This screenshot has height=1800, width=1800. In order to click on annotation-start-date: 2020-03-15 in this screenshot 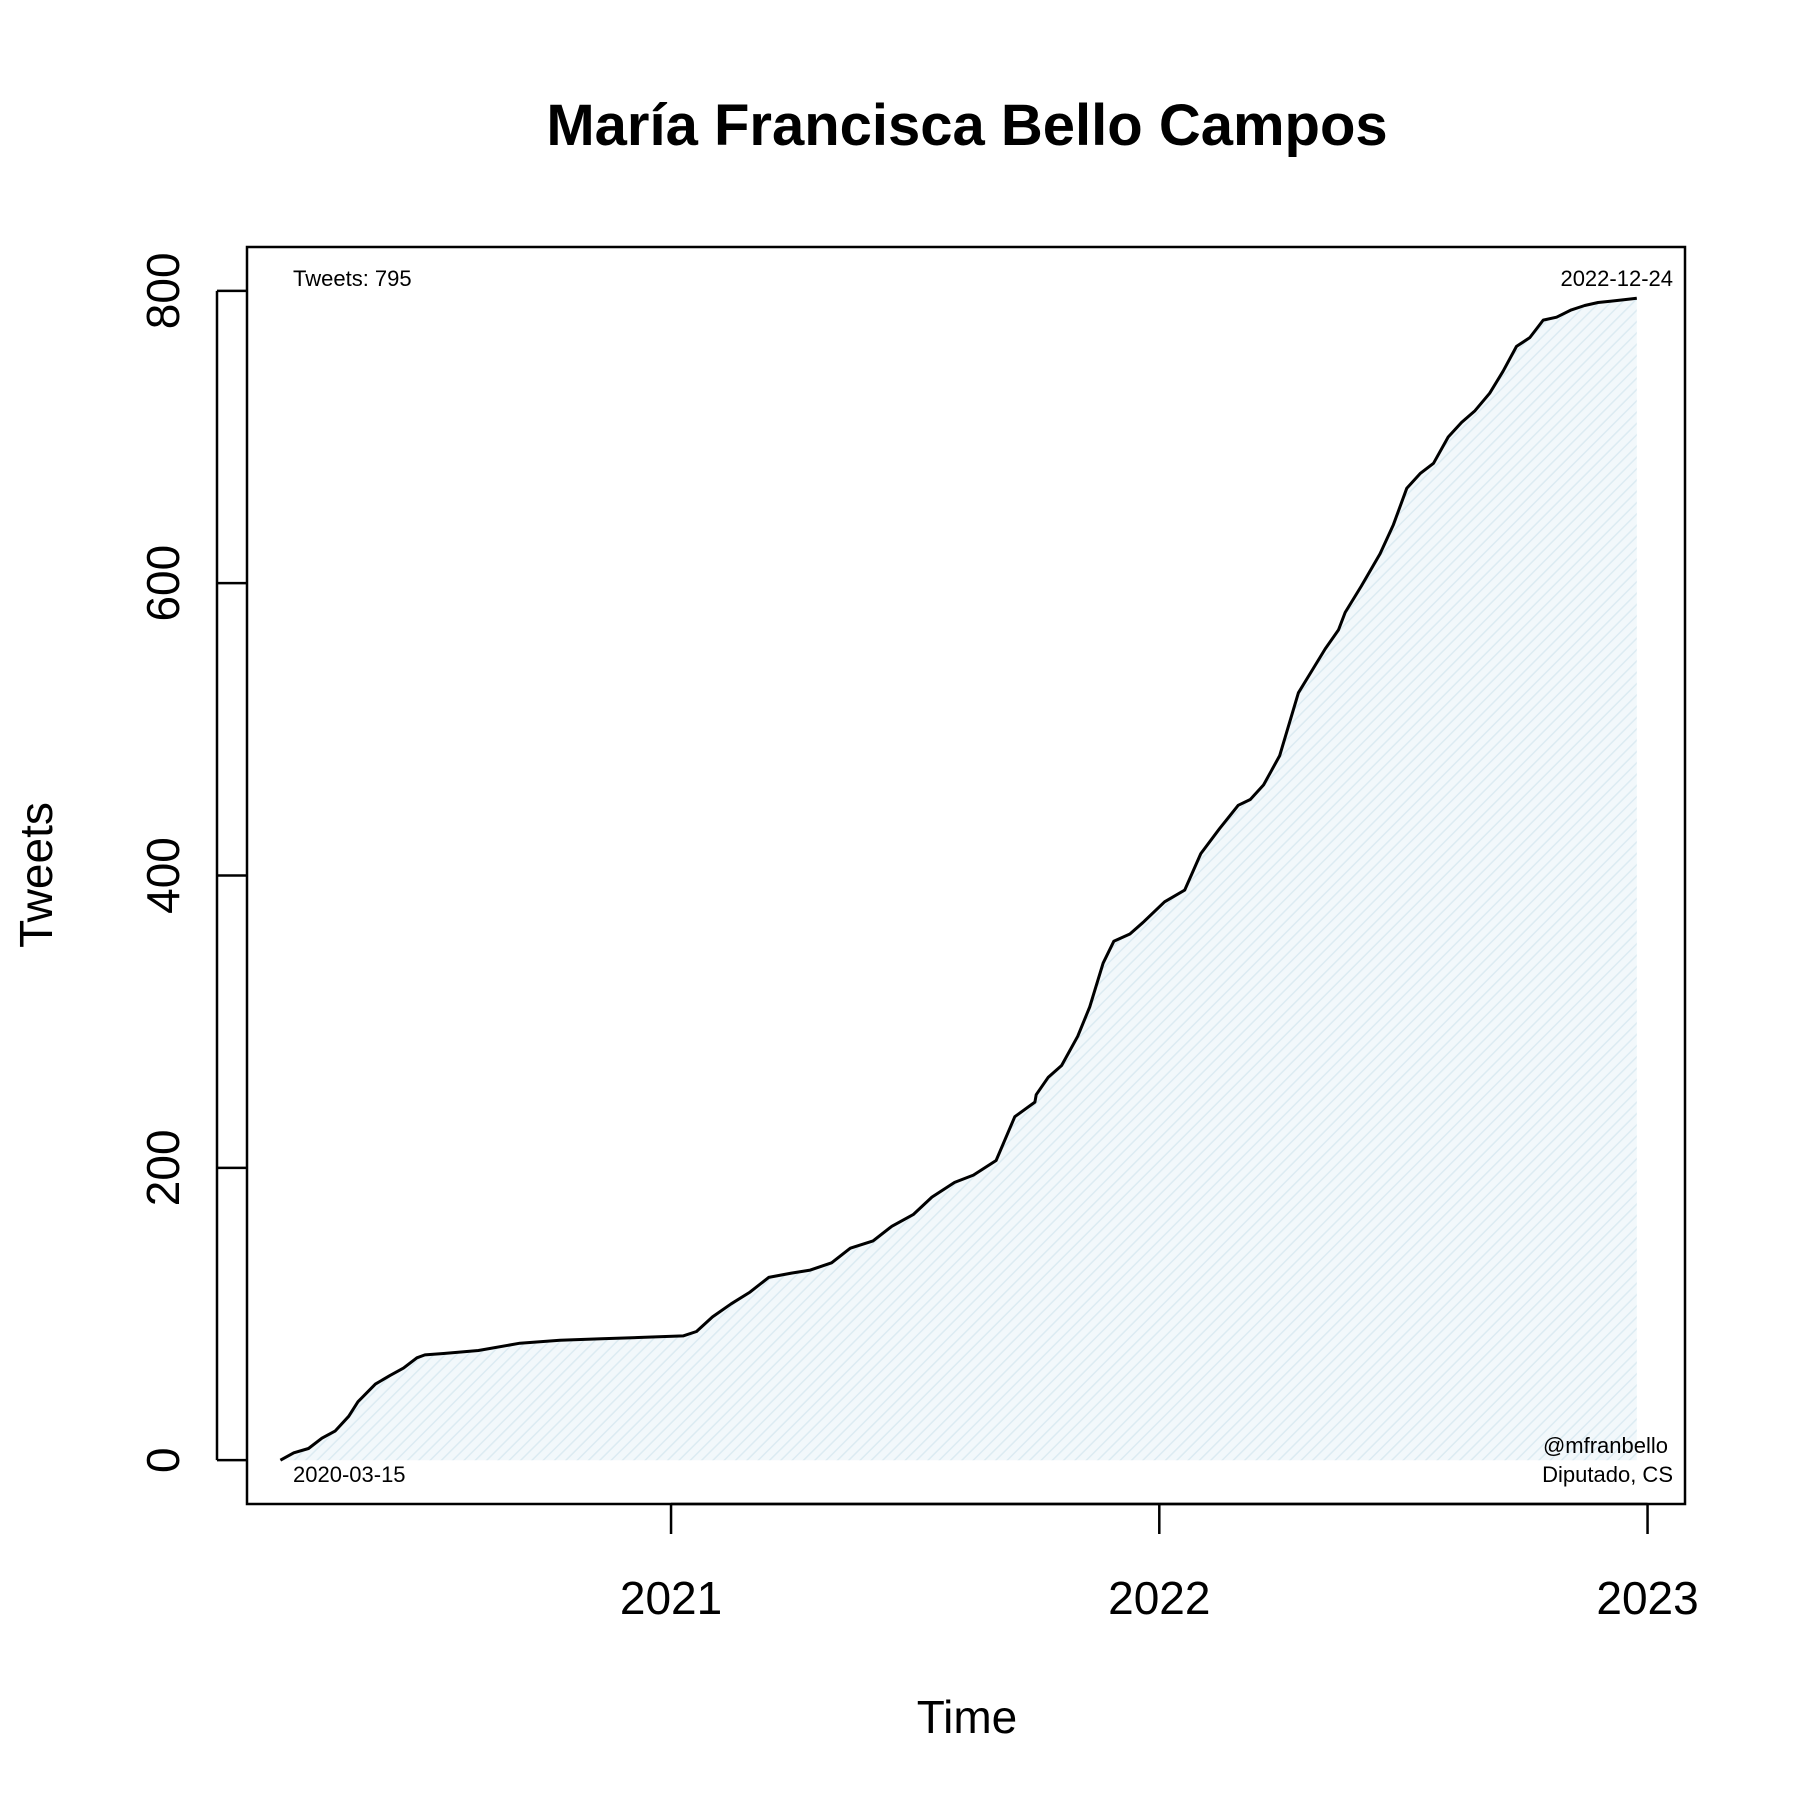, I will do `click(349, 1474)`.